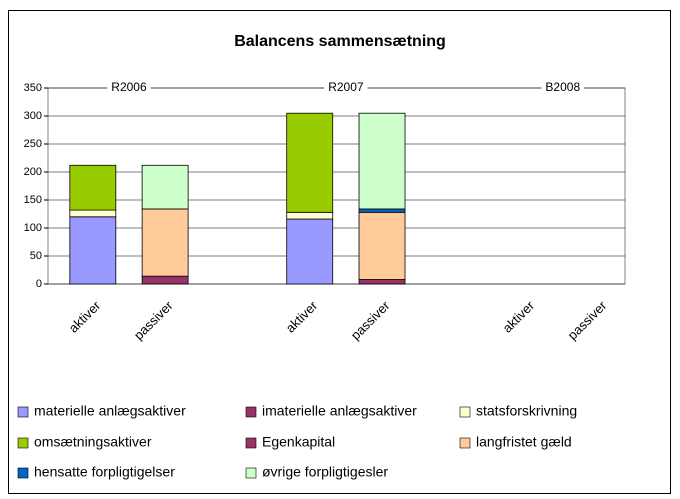 This screenshot has height=499, width=680. What do you see at coordinates (298, 442) in the screenshot?
I see `legend-label: Egenkapital` at bounding box center [298, 442].